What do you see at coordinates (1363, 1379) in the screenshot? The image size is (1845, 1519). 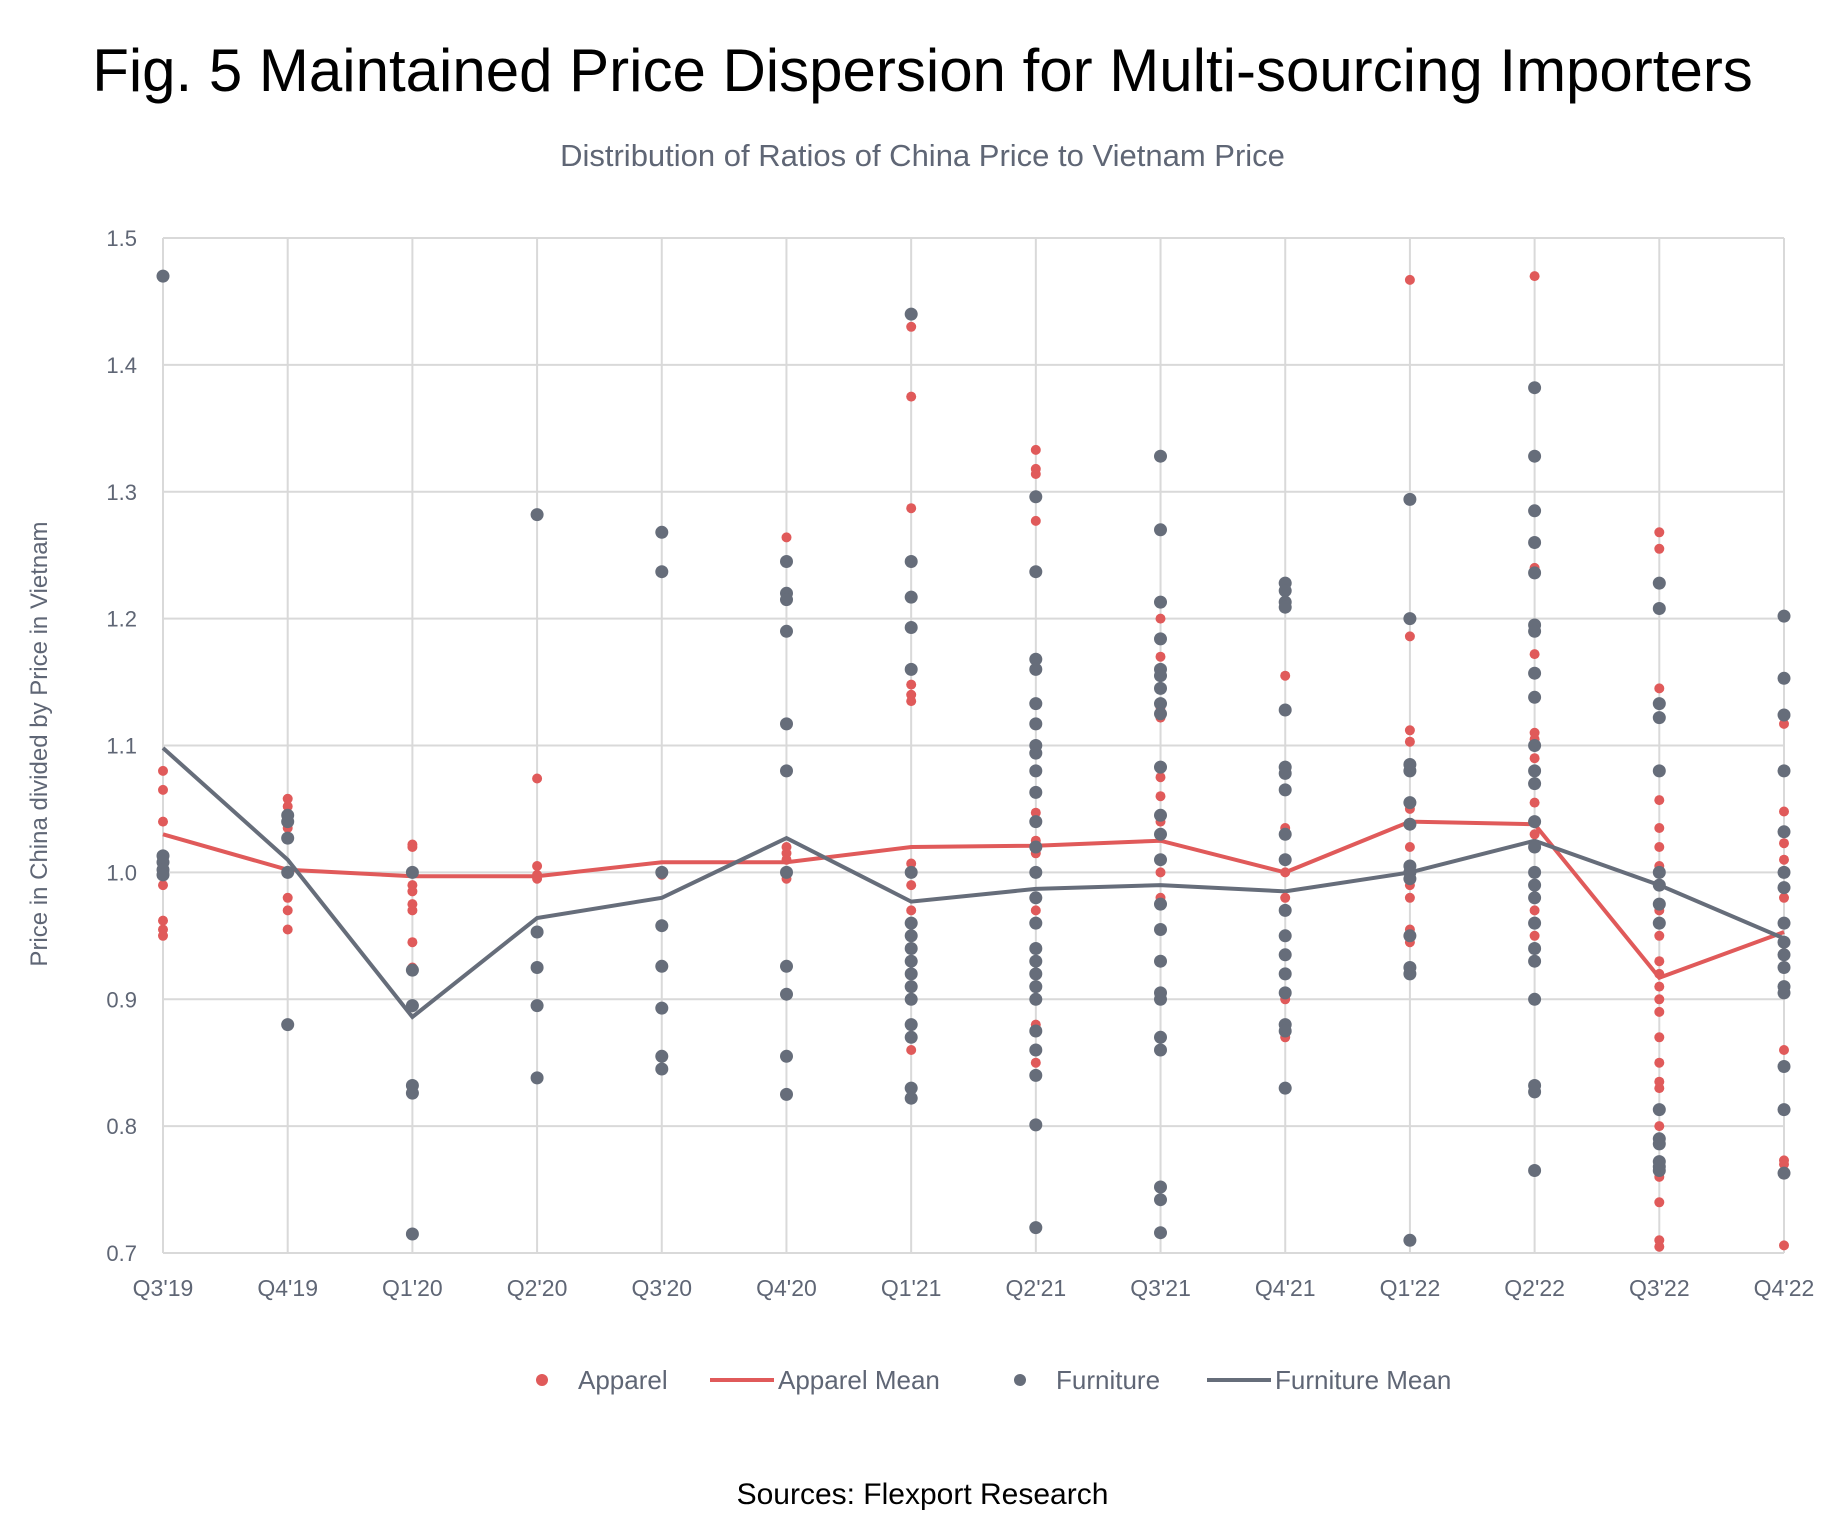 I see `legend-furniture-mean-label: Furniture Mean` at bounding box center [1363, 1379].